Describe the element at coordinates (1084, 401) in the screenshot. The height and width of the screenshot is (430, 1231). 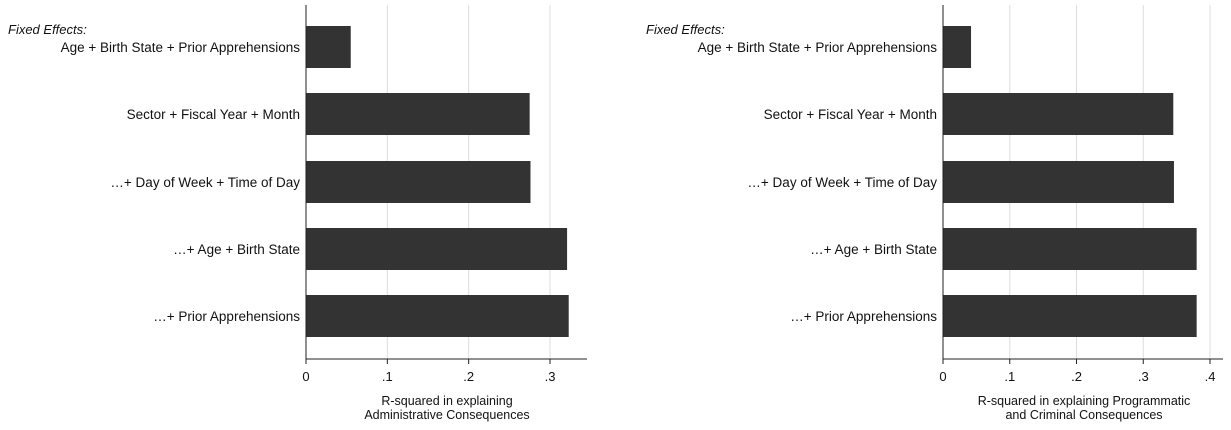
I see `x-axis-title: R-squared in explaining Programmatic` at that location.